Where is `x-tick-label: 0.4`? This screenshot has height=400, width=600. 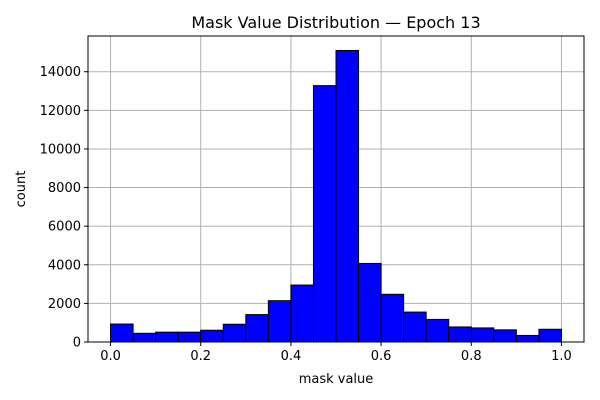 x-tick-label: 0.4 is located at coordinates (291, 356).